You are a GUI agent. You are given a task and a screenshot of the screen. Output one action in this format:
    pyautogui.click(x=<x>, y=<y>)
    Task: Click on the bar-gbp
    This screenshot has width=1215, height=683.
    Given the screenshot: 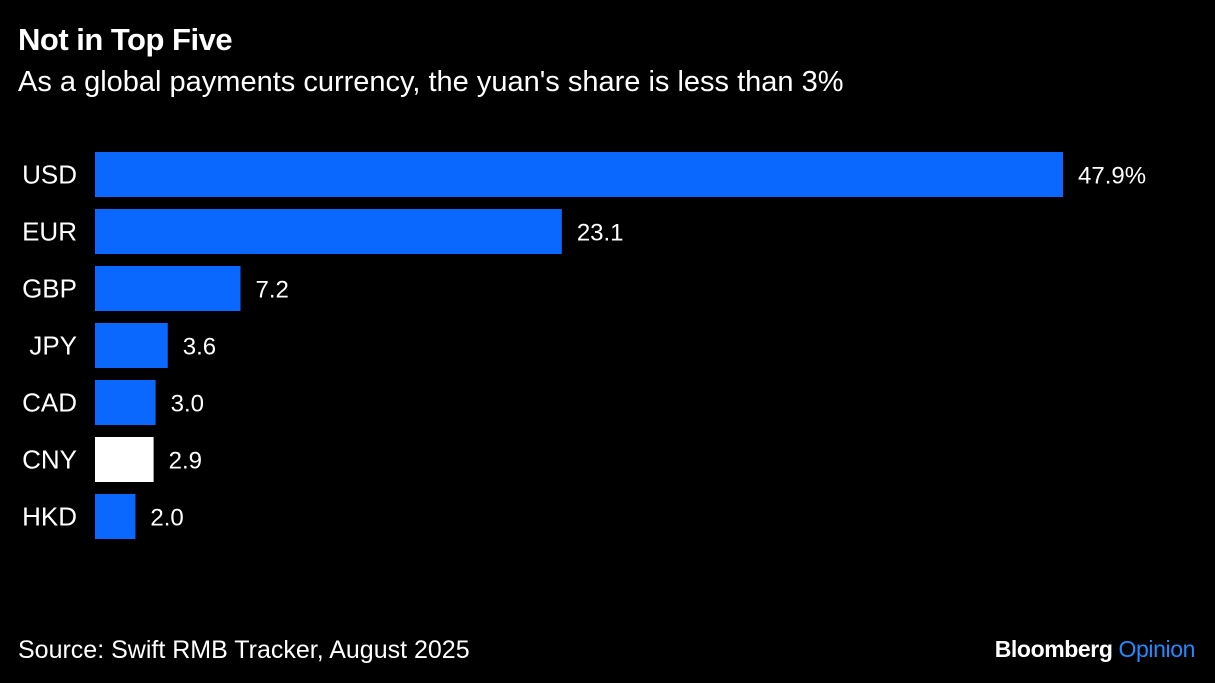 What is the action you would take?
    pyautogui.click(x=168, y=288)
    